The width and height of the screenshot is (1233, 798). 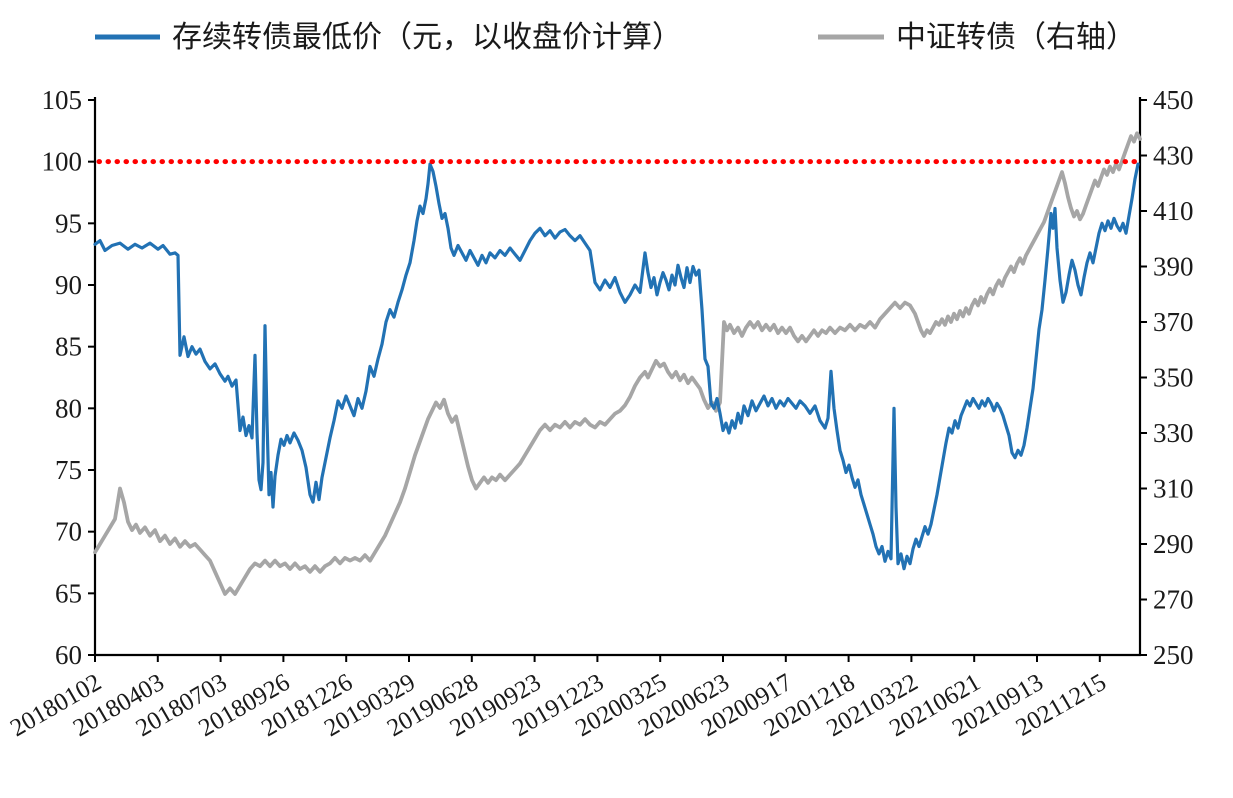 What do you see at coordinates (1173, 489) in the screenshot?
I see `y-axis-right-label: 310` at bounding box center [1173, 489].